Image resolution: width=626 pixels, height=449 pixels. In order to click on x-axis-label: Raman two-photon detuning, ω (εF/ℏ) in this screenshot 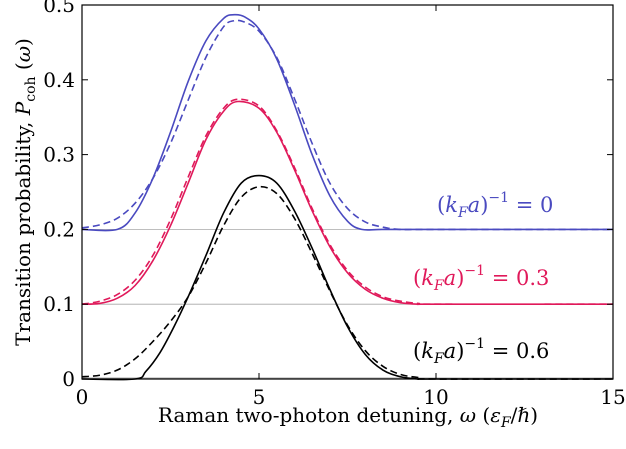, I will do `click(348, 417)`.